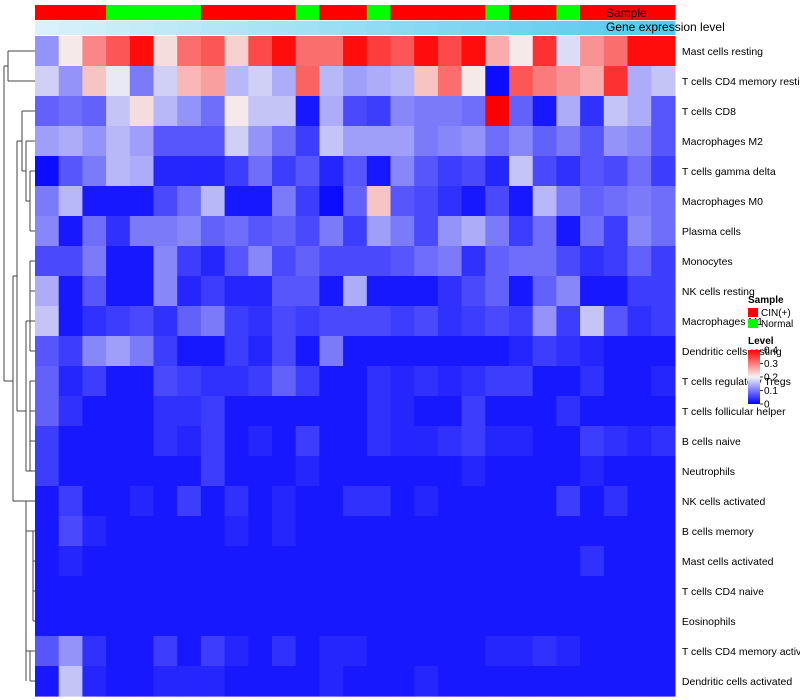 The image size is (800, 700). What do you see at coordinates (718, 292) in the screenshot?
I see `row-label: NK cells resting` at bounding box center [718, 292].